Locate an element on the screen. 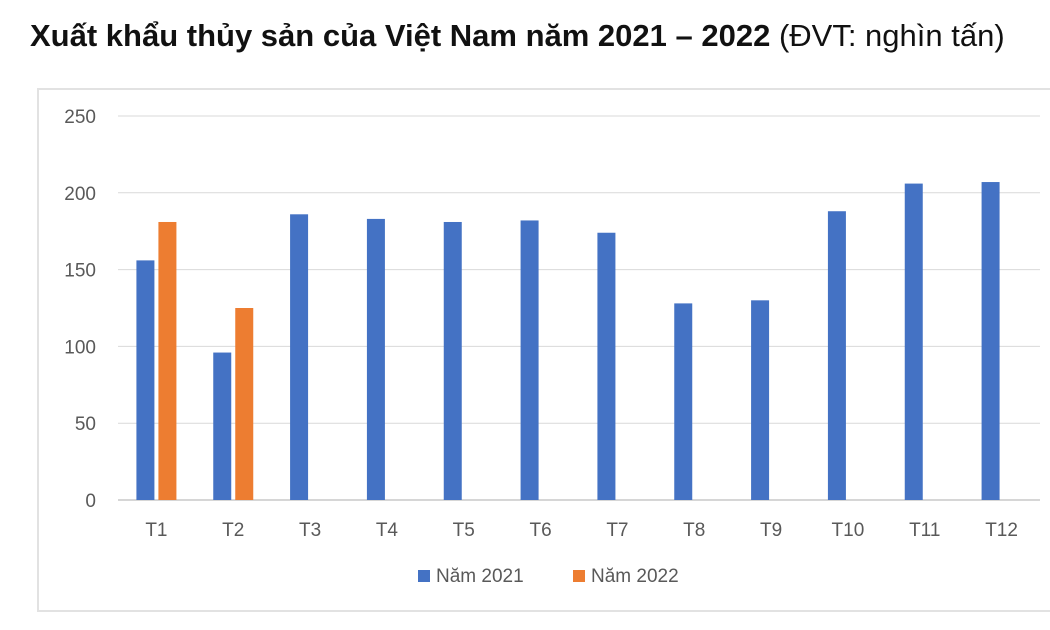  x-tick-label: T12 is located at coordinates (1001, 530).